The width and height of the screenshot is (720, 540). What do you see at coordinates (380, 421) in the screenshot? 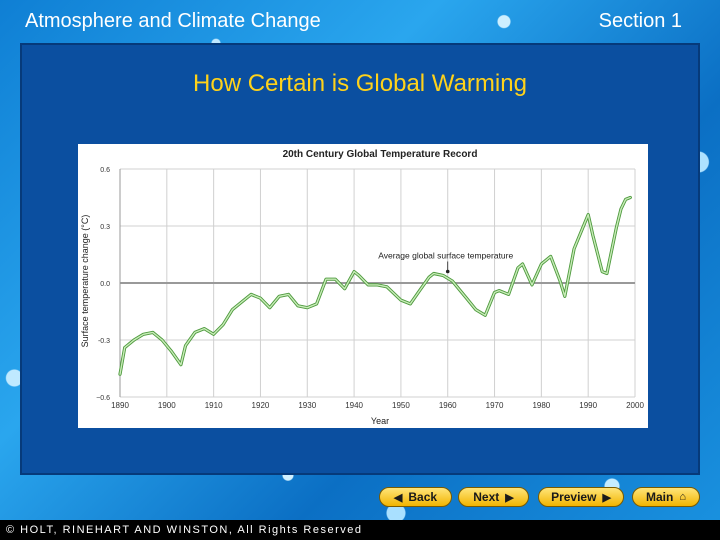
I see `x-axis-label: Year` at bounding box center [380, 421].